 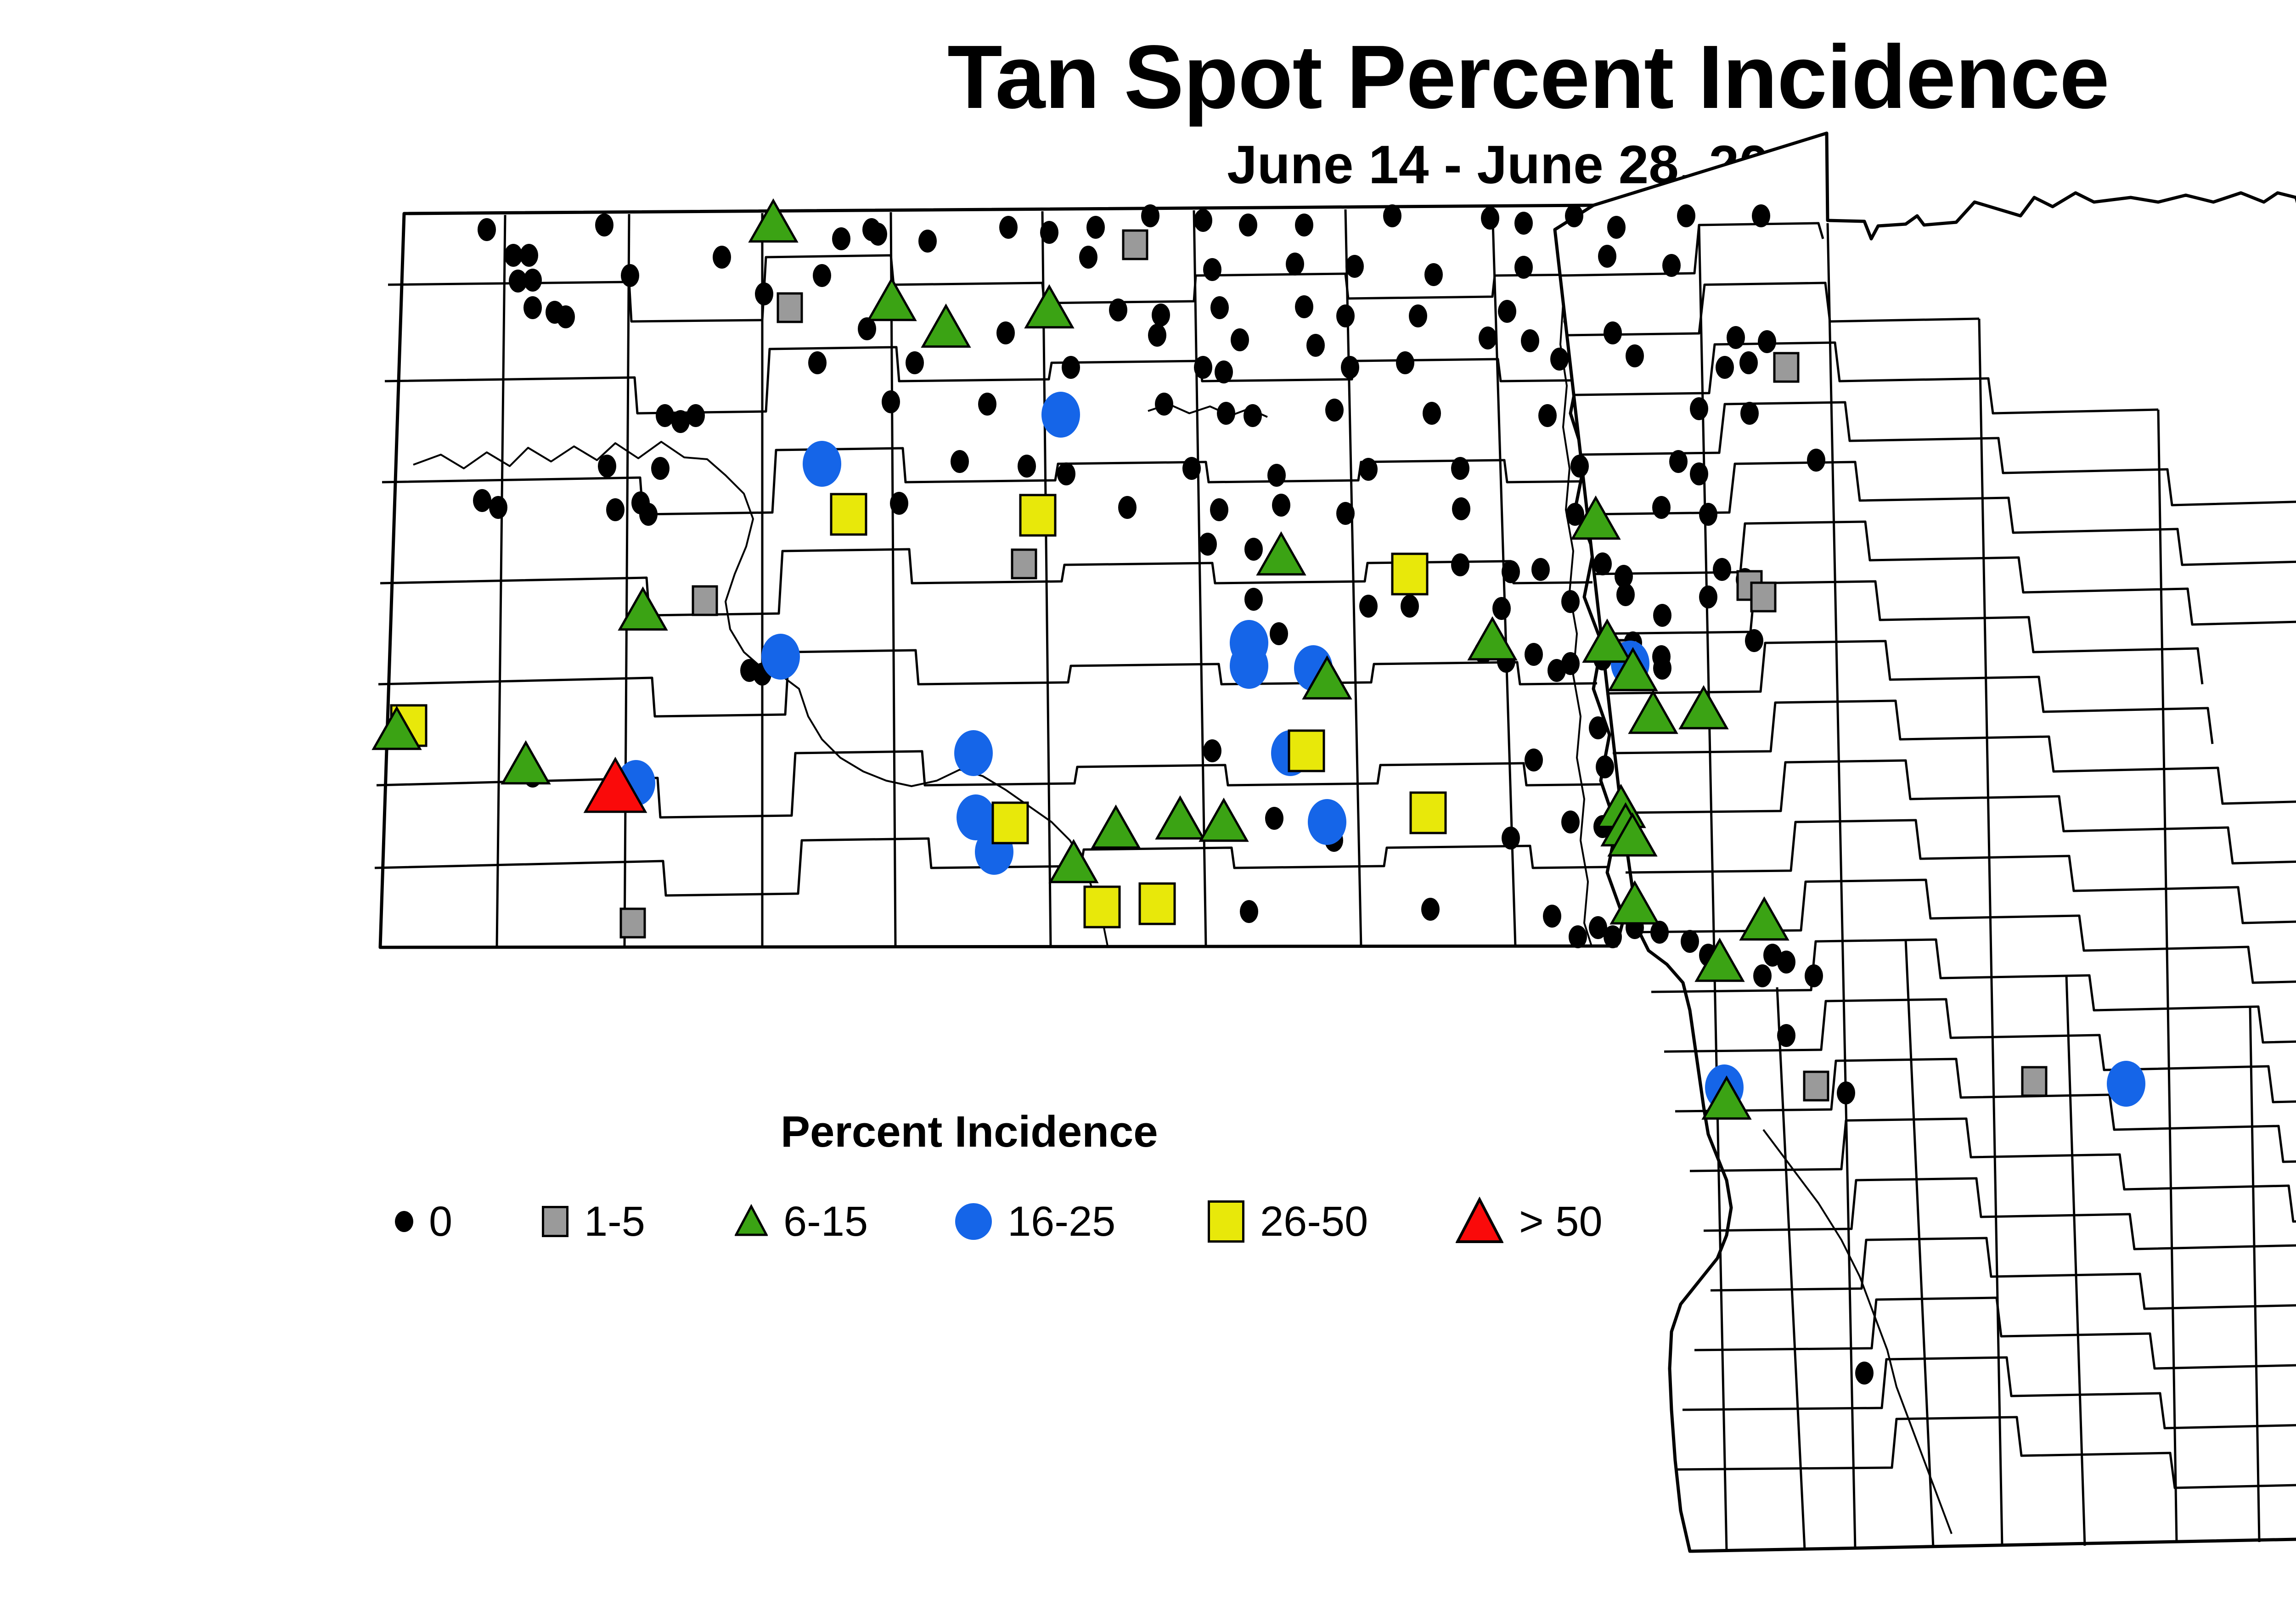 I want to click on legend-item-1: 1-5, so click(x=593, y=1222).